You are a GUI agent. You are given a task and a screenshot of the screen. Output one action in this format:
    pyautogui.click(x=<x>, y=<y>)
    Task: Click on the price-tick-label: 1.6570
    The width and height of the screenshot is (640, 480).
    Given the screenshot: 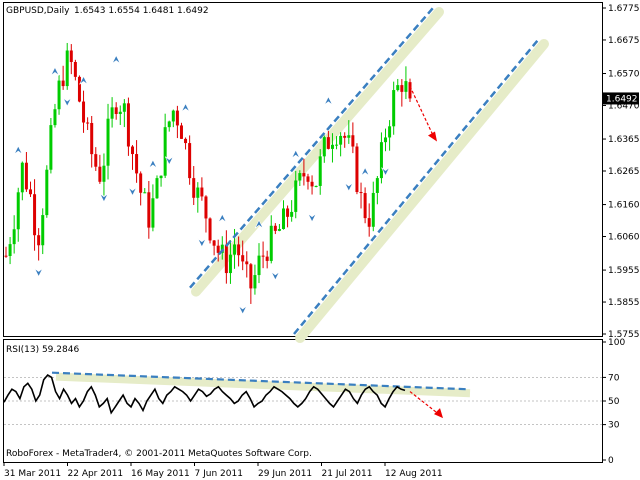 What is the action you would take?
    pyautogui.click(x=624, y=75)
    